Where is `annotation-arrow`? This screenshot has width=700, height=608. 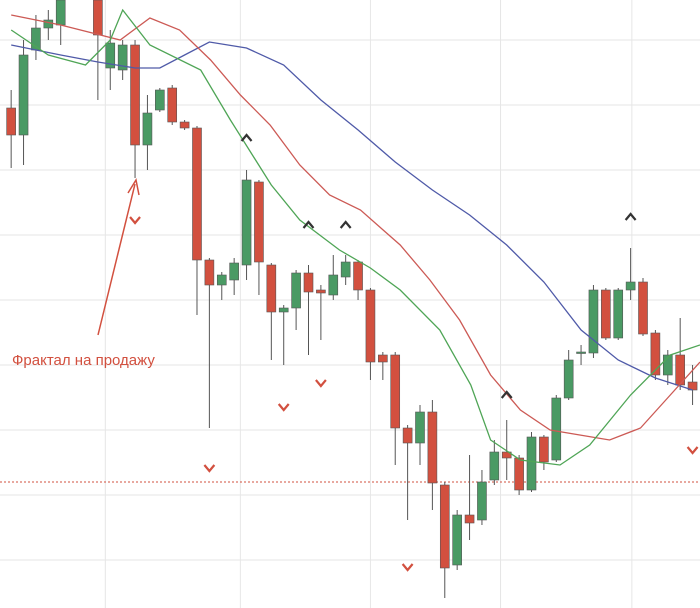 annotation-arrow is located at coordinates (116, 259).